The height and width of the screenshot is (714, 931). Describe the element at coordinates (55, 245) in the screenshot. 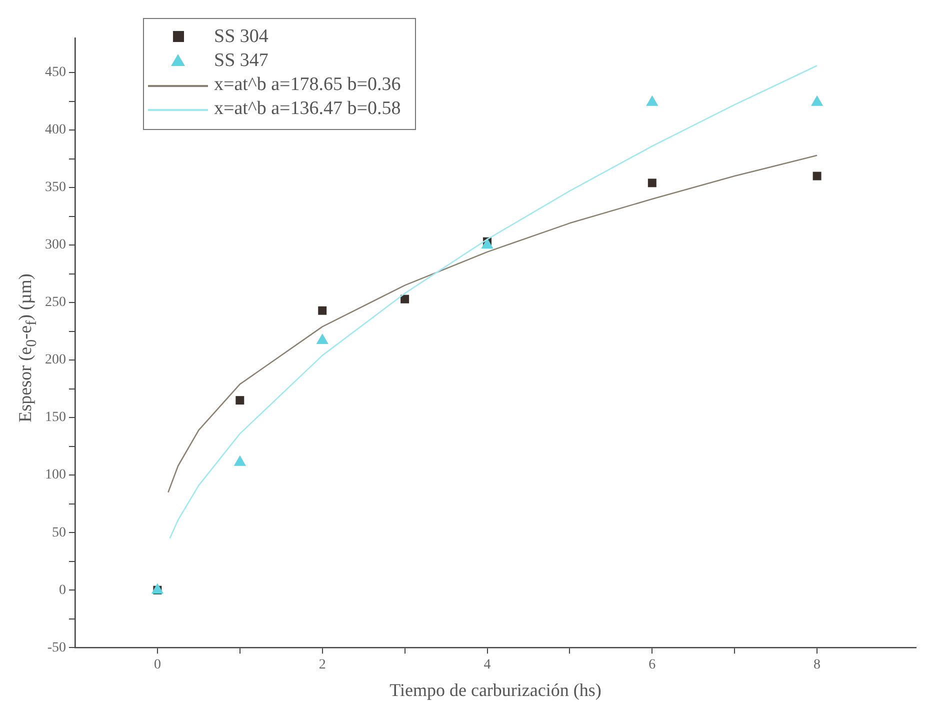

I see `y-tick-label: 300` at that location.